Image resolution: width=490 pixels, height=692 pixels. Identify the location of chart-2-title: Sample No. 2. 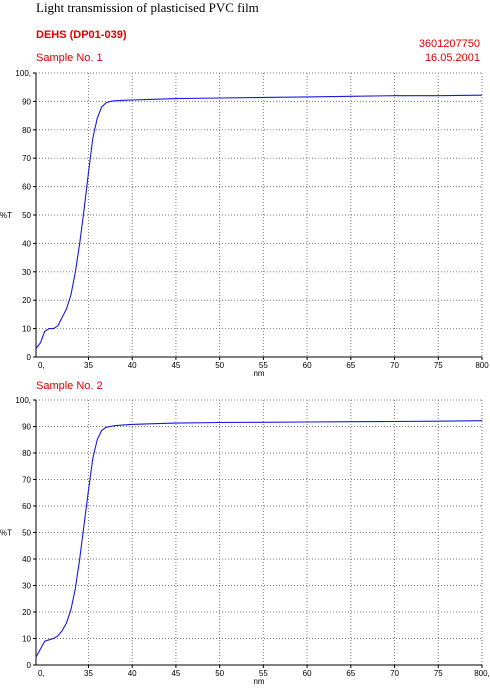
(69, 386).